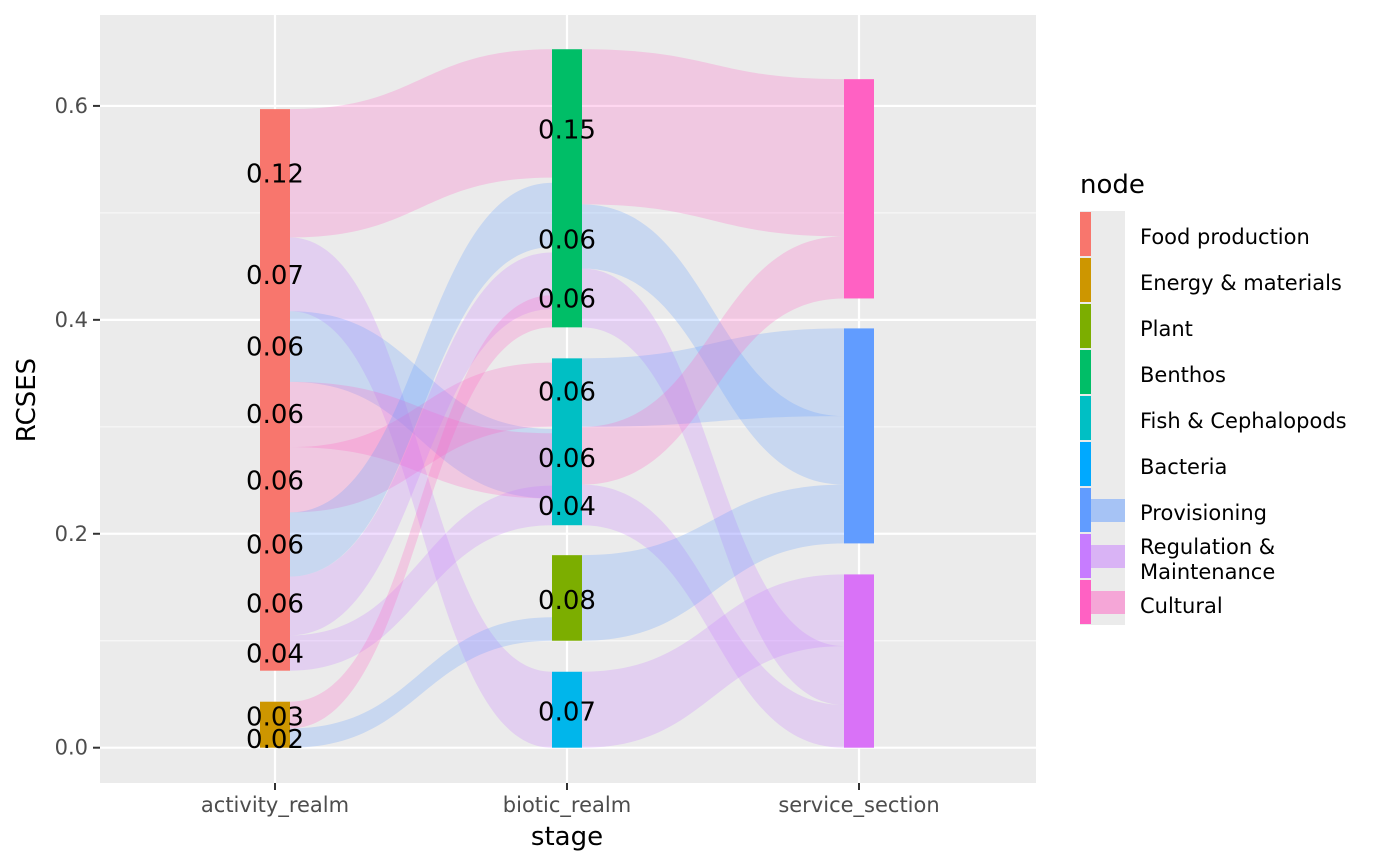  I want to click on x-tick-label: biotic_realm, so click(567, 805).